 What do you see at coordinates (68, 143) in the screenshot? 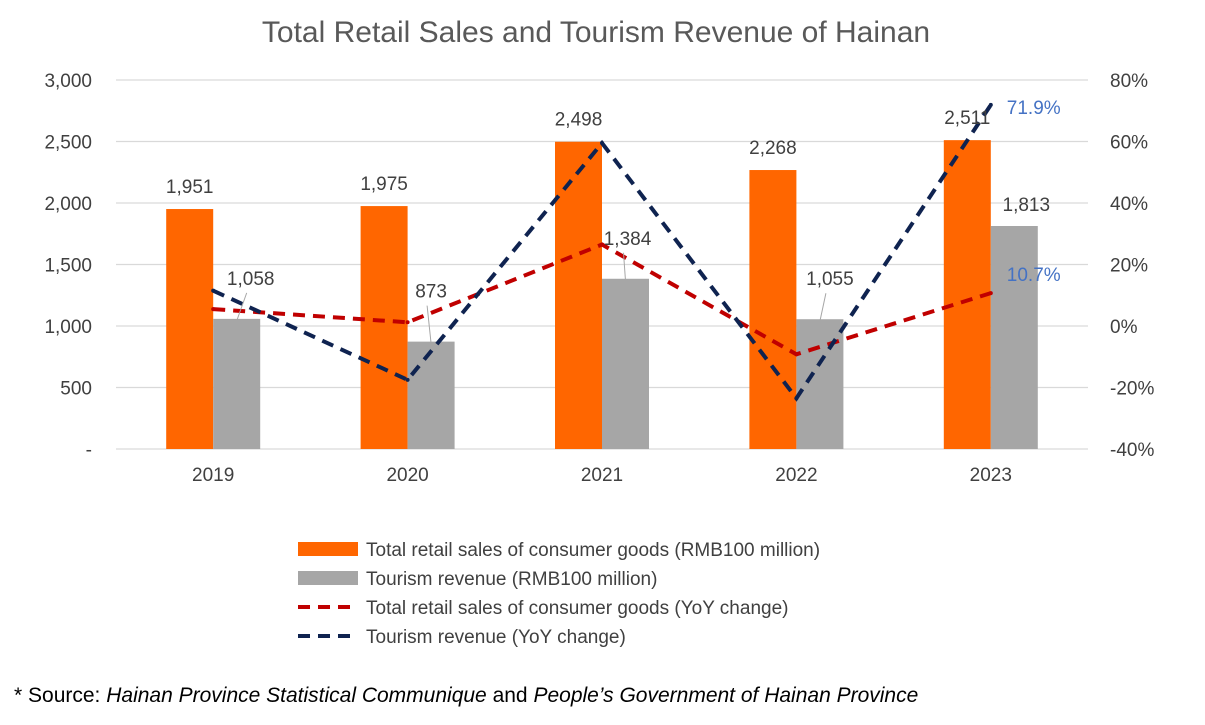
I see `y-left-tick-label: 2,500` at bounding box center [68, 143].